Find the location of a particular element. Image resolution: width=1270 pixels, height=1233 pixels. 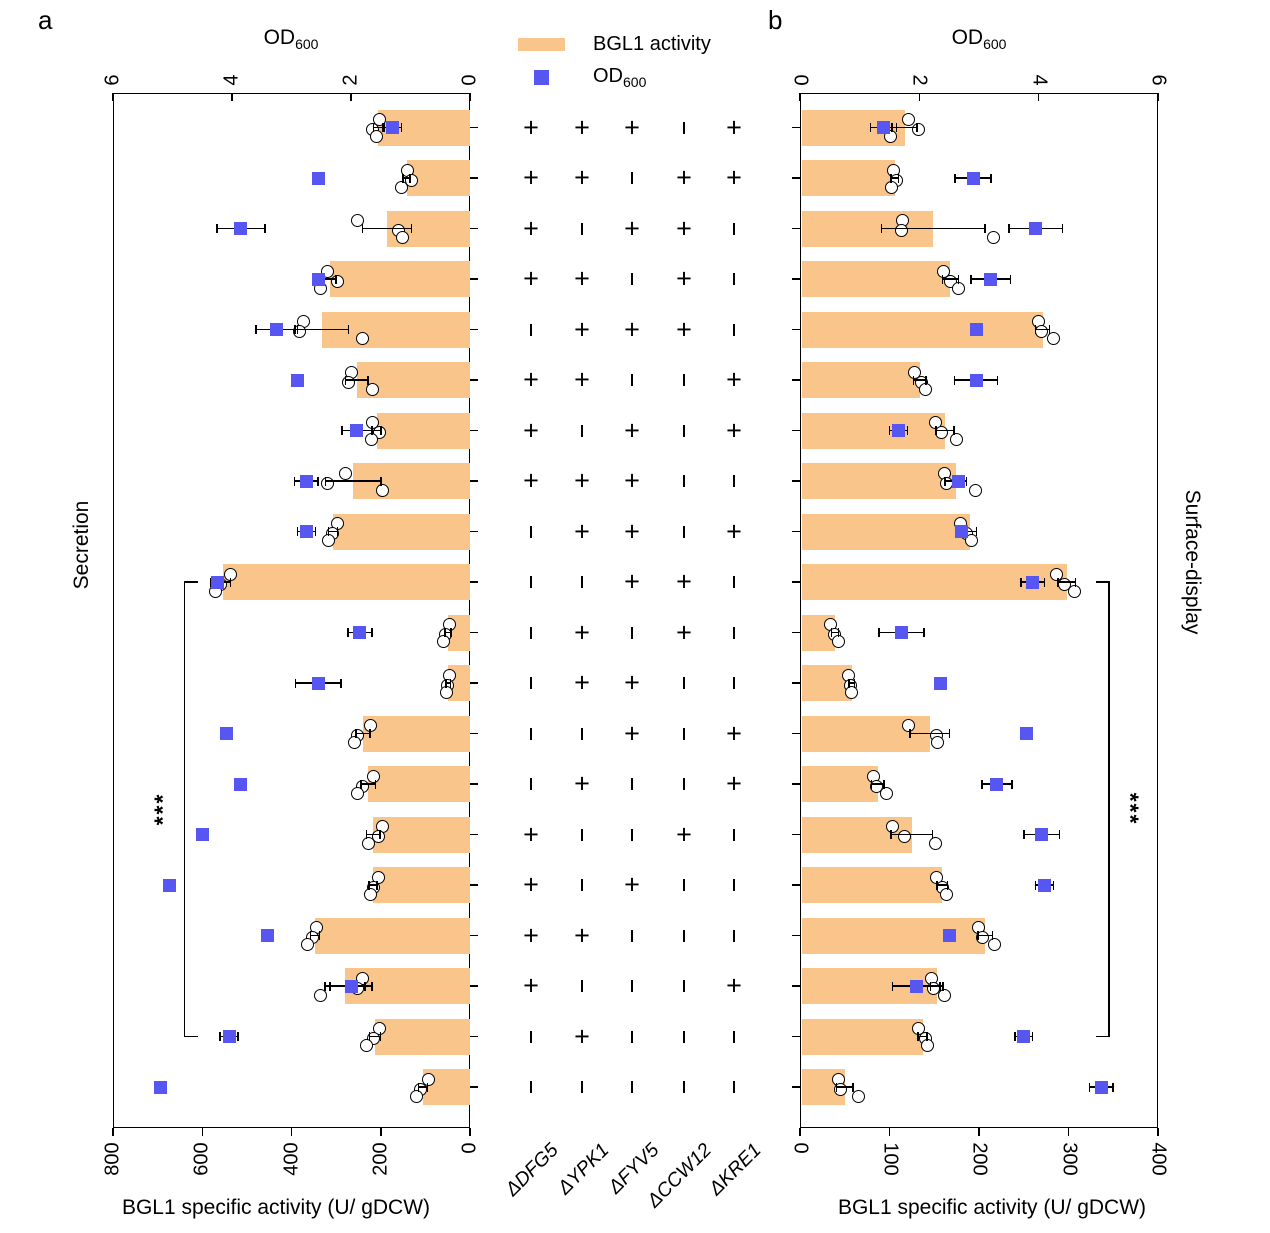

activity-axis-label-b: BGL1 specific activity (U/ gDCW) is located at coordinates (992, 1207).